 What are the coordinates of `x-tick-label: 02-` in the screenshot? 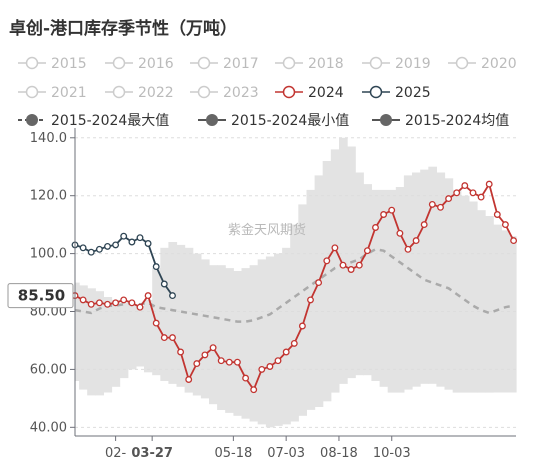 It's located at (116, 453).